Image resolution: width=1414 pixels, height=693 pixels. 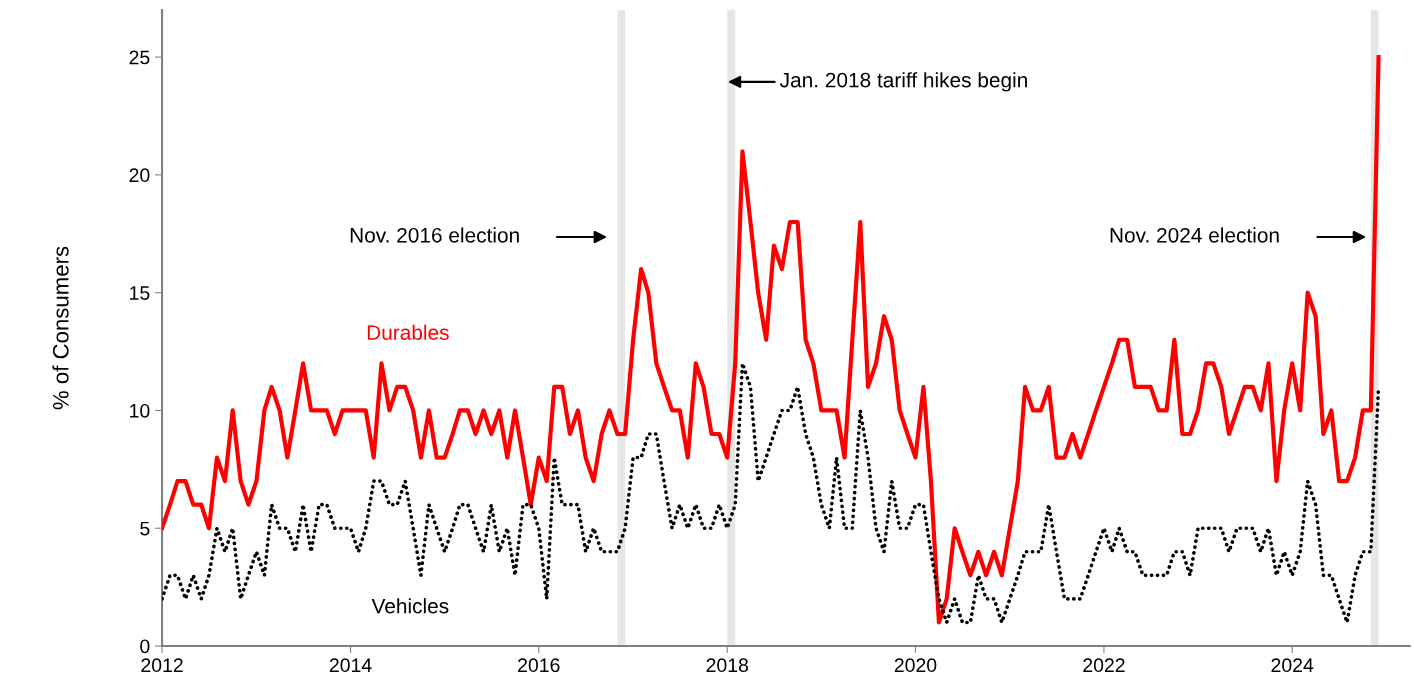 I want to click on x-tick-label: 2022, so click(x=1104, y=665).